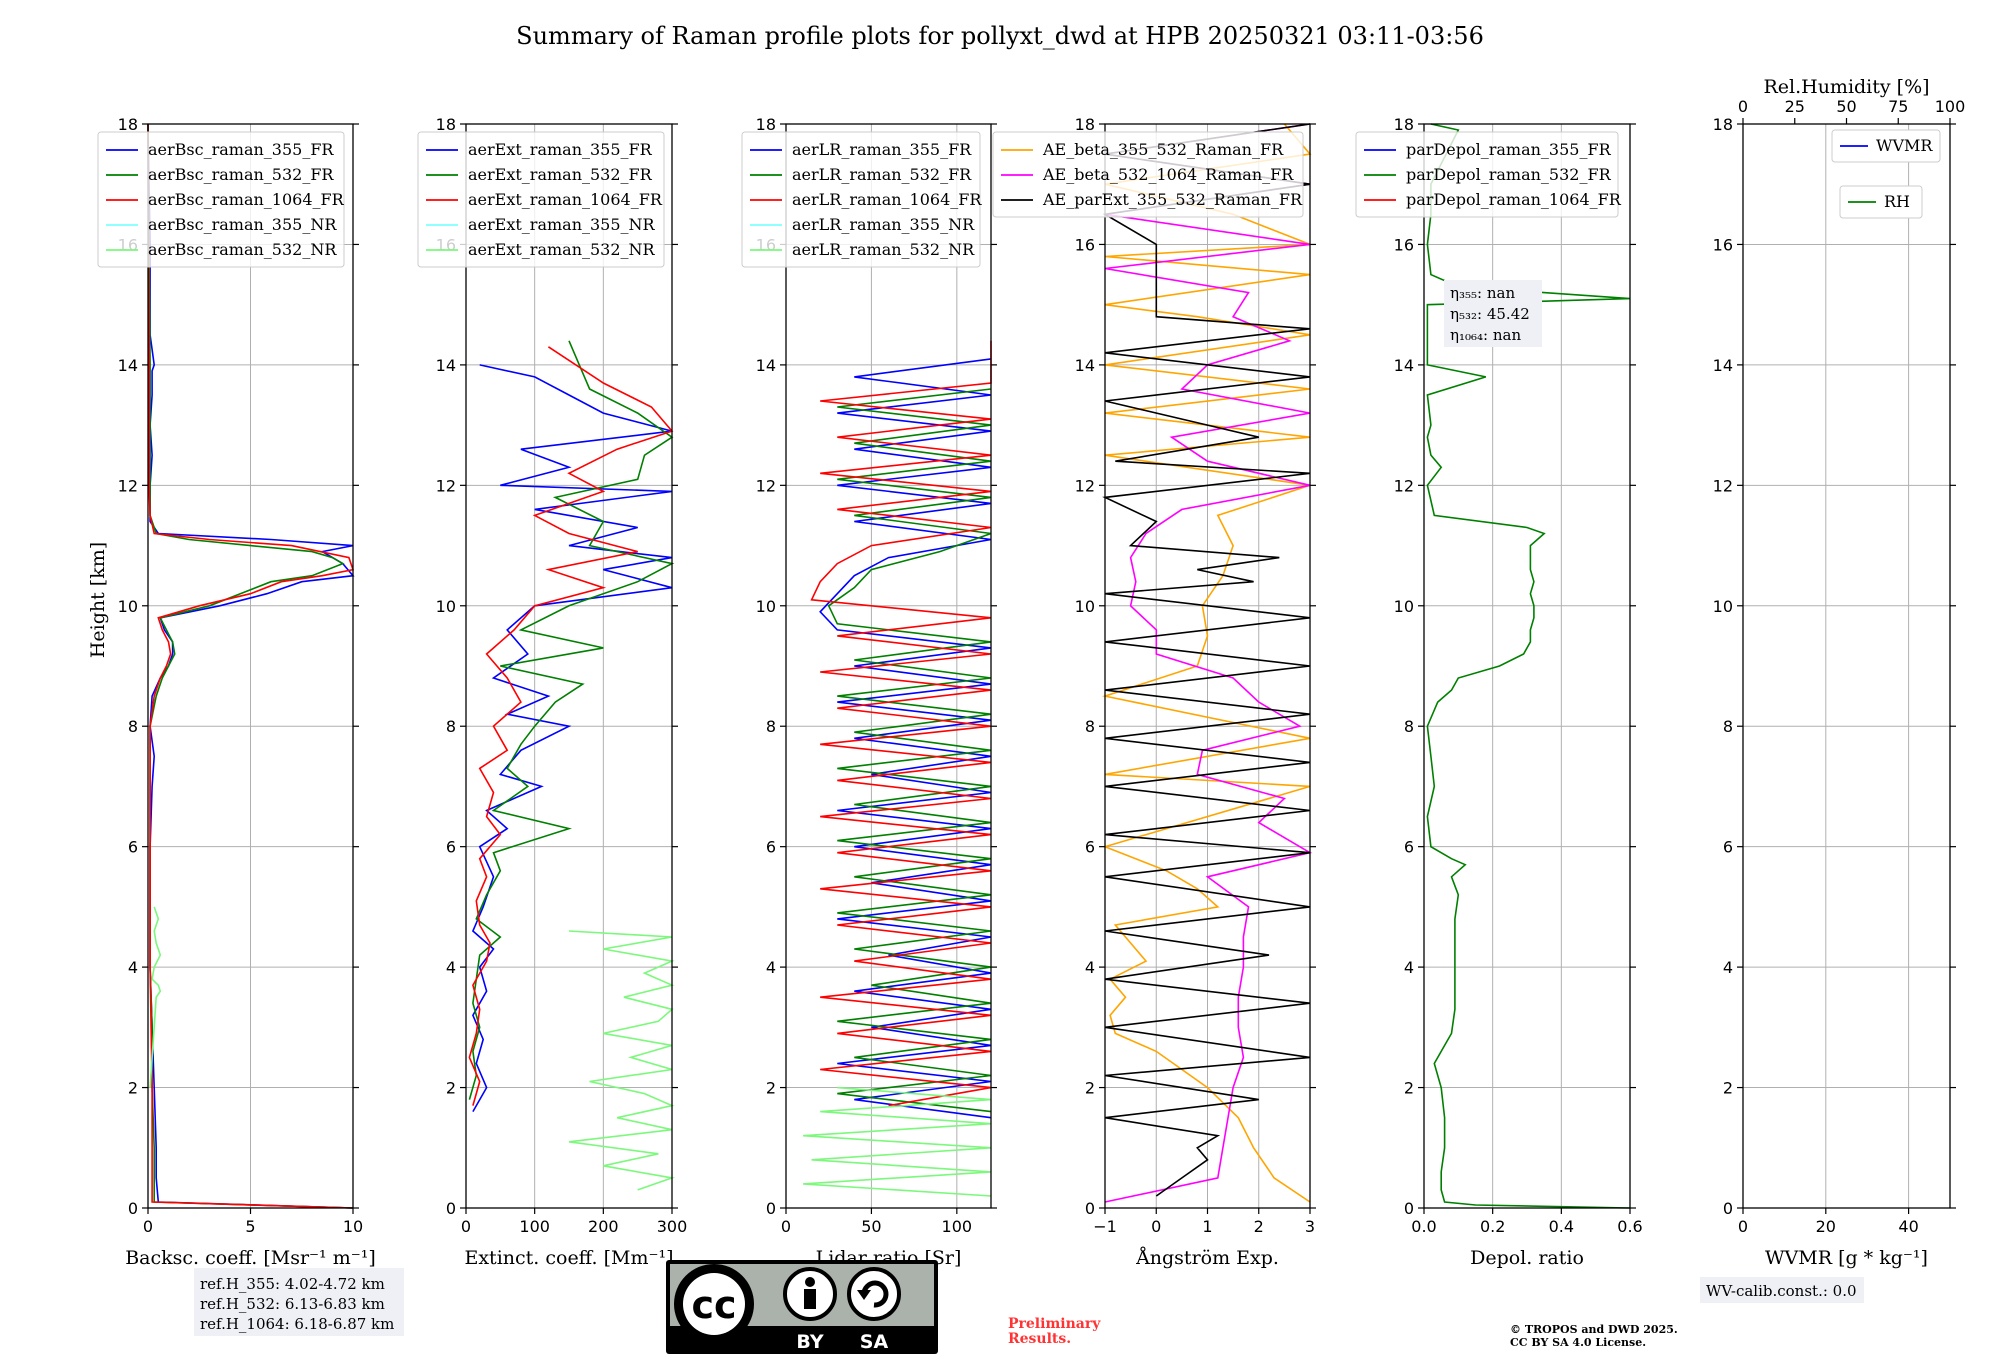 The width and height of the screenshot is (2000, 1360). Describe the element at coordinates (882, 149) in the screenshot. I see `legend-label: aerLR_raman_355_FR` at that location.